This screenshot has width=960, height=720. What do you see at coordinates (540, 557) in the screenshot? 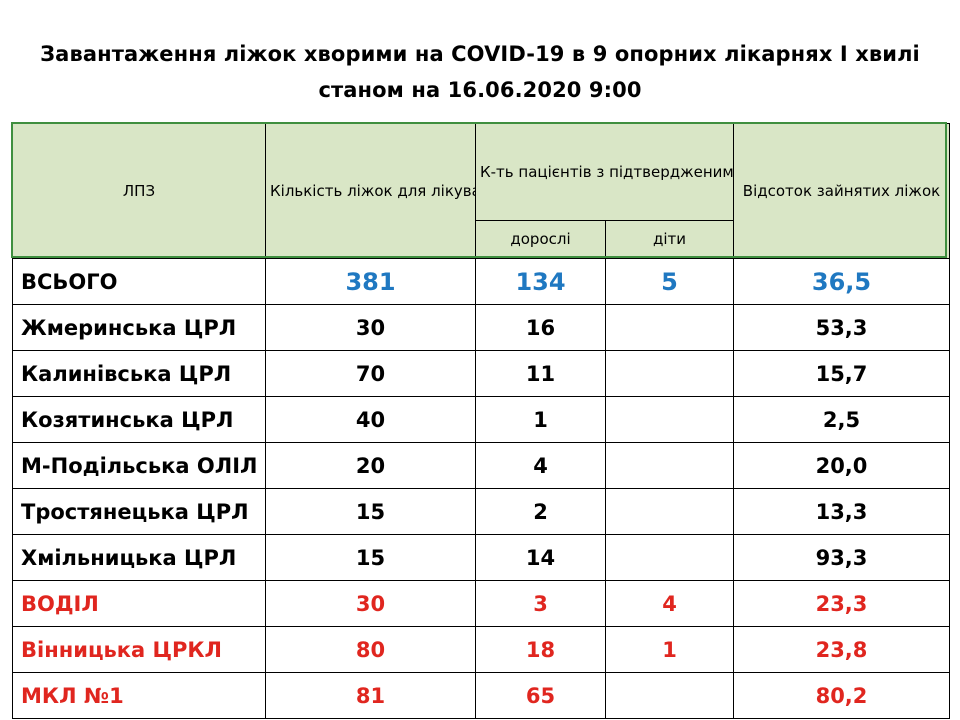
I see `cell-adults: 14` at bounding box center [540, 557].